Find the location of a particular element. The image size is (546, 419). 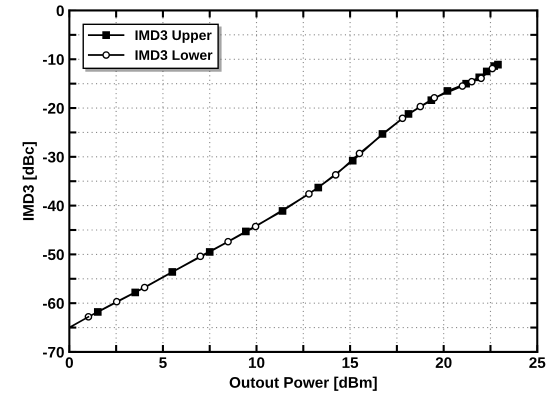

y-tick-label: 0 is located at coordinates (60, 10).